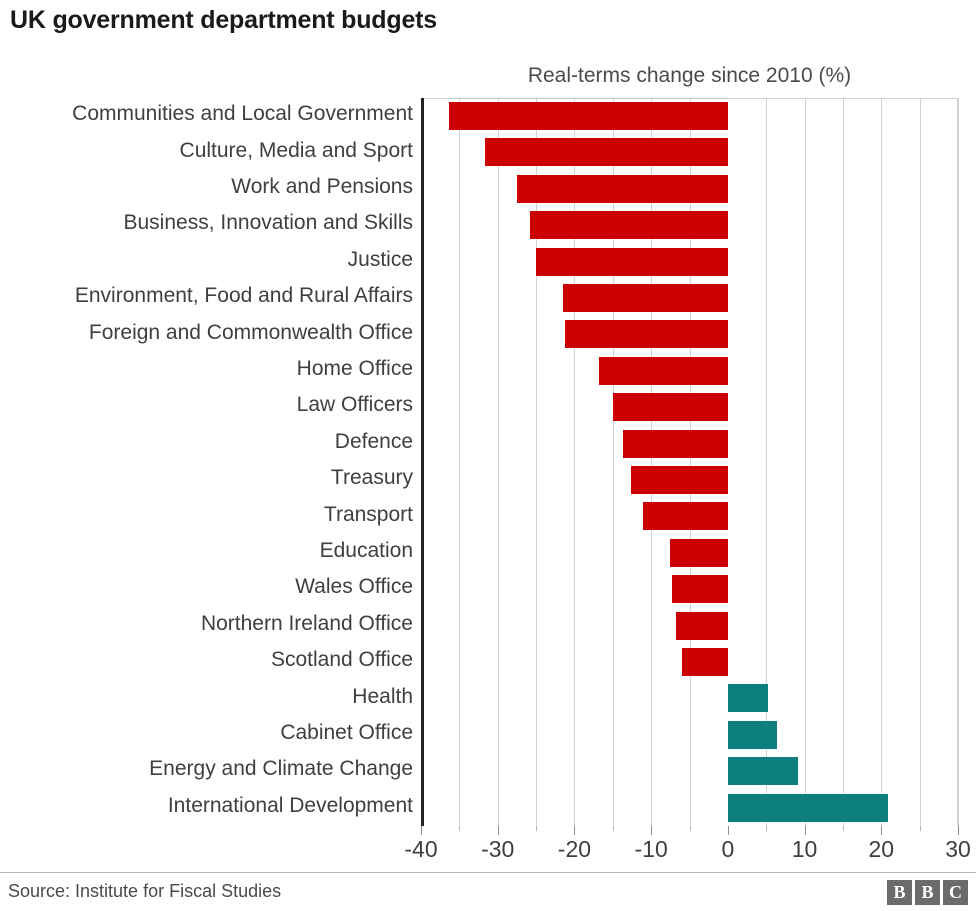 This screenshot has width=976, height=911. What do you see at coordinates (368, 514) in the screenshot?
I see `category-label: Transport` at bounding box center [368, 514].